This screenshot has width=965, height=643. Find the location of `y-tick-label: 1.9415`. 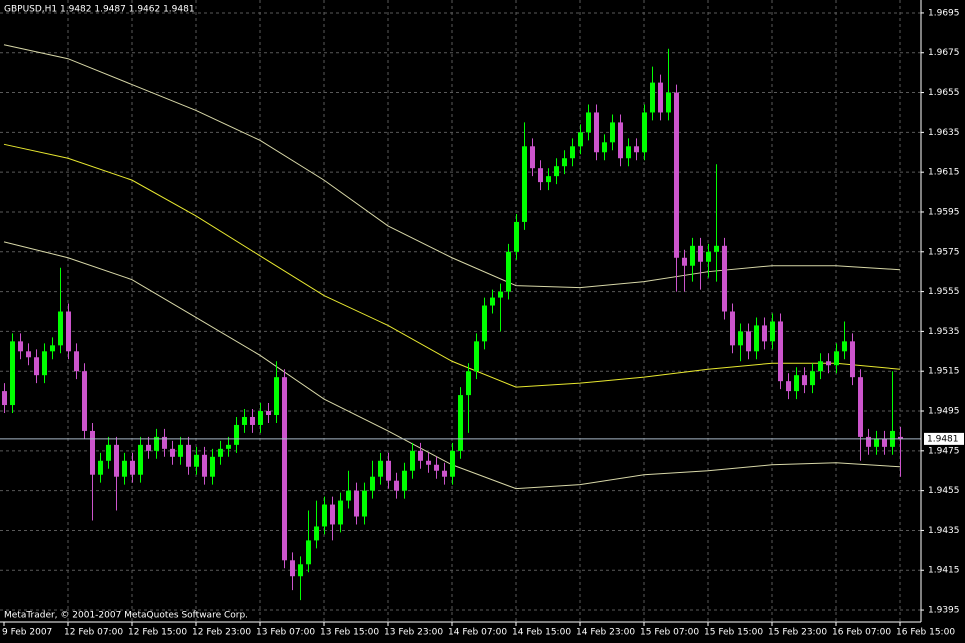

y-tick-label: 1.9415 is located at coordinates (944, 571).